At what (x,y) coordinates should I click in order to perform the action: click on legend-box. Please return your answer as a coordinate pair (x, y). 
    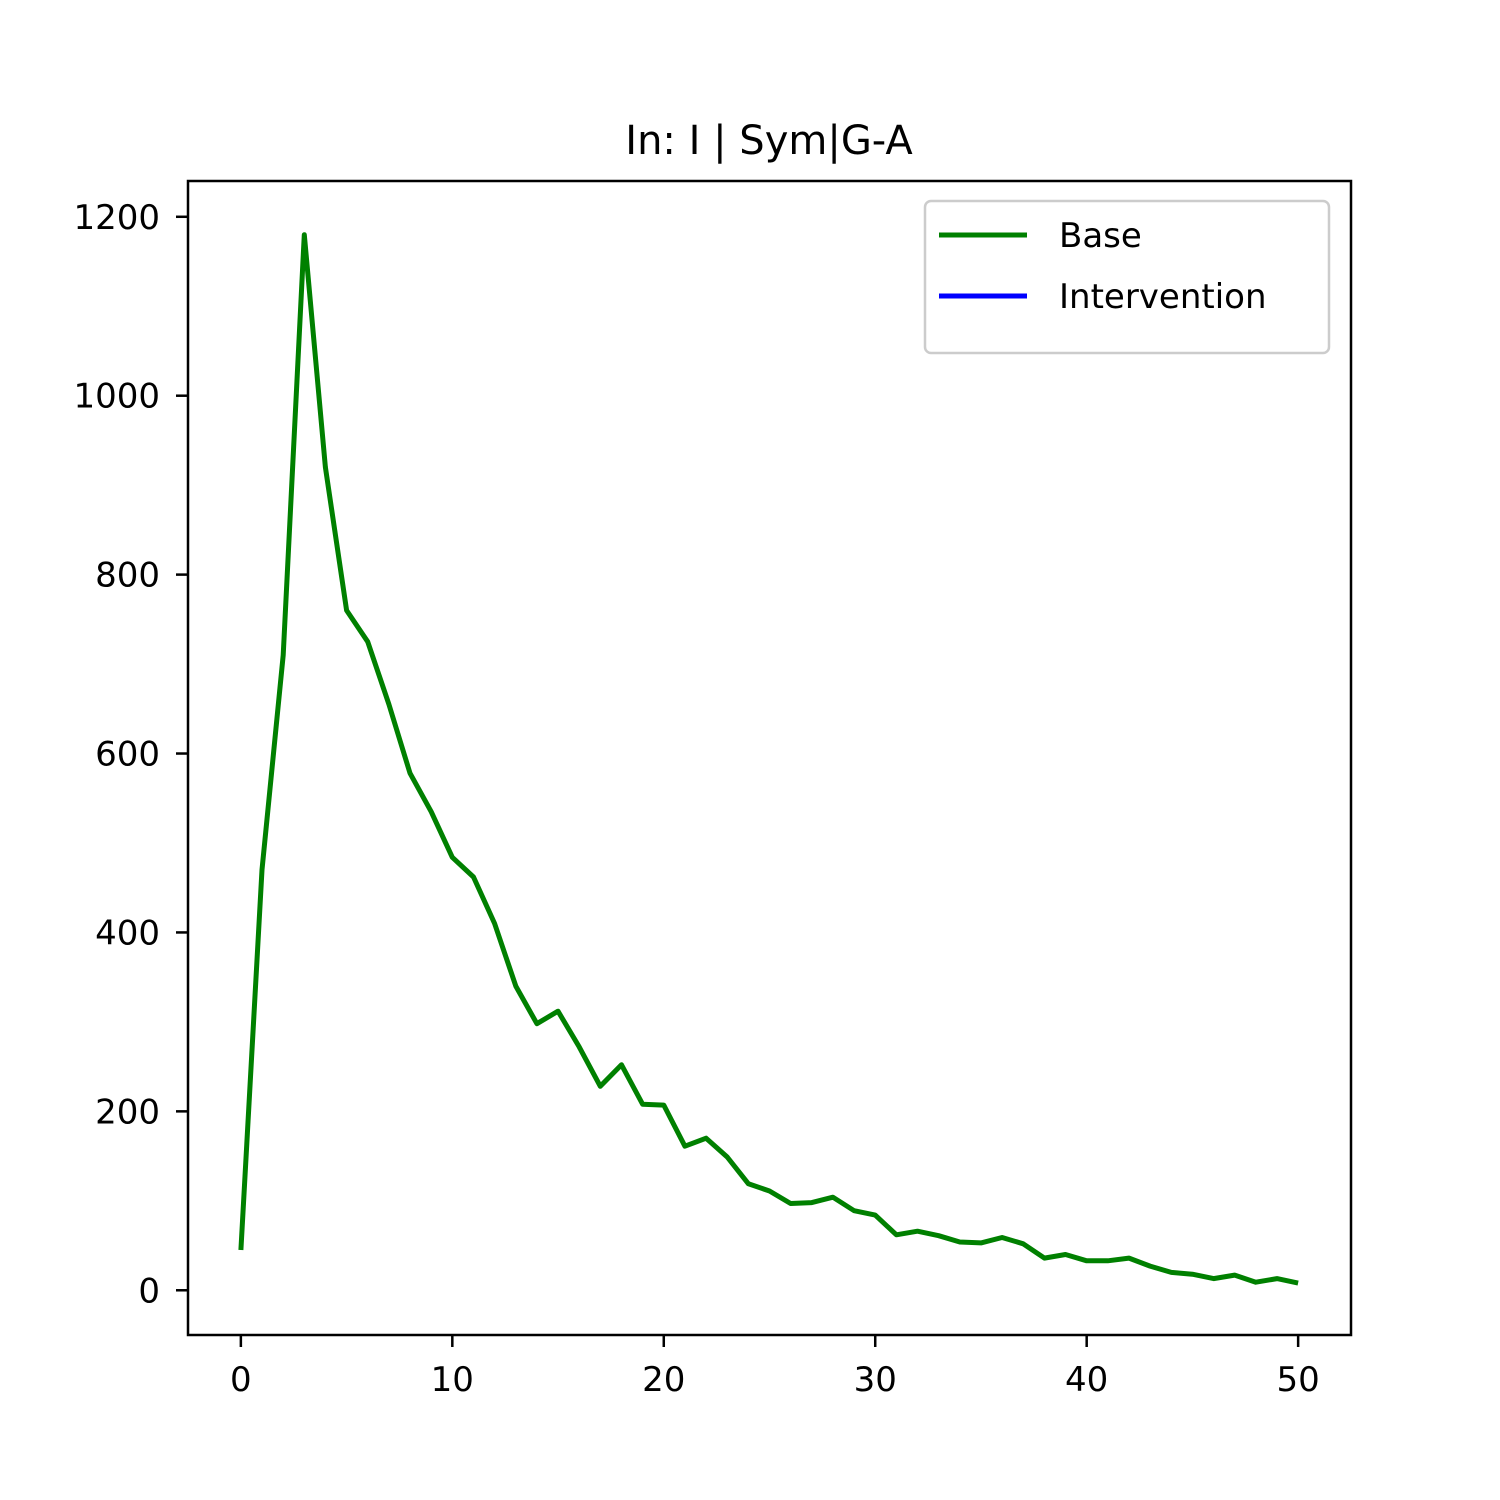
    Looking at the image, I should click on (1127, 277).